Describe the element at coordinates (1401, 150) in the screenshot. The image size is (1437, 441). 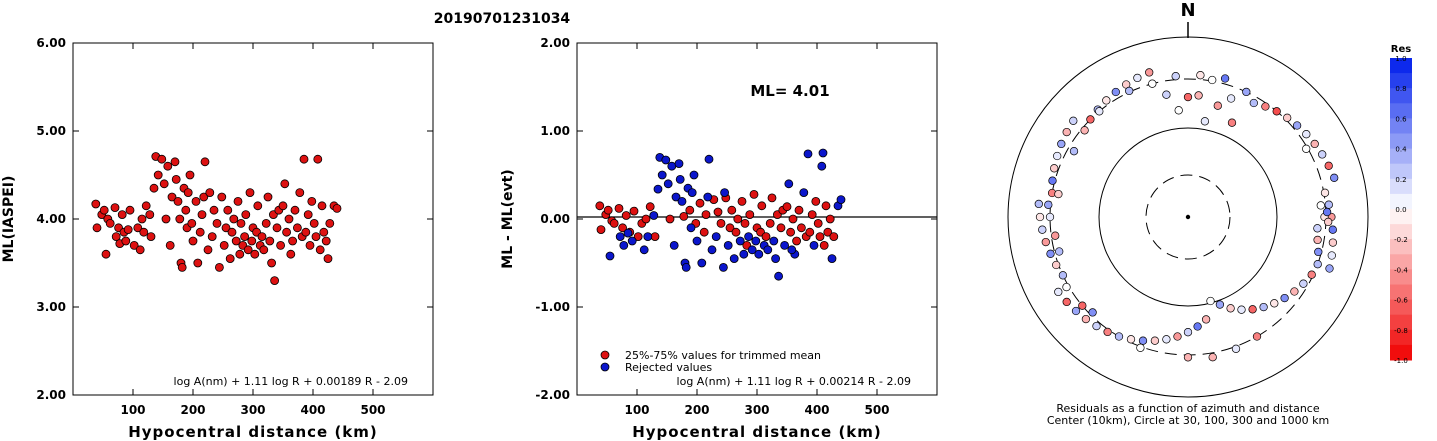
I see `colorbar-tick-label: 0.4` at that location.